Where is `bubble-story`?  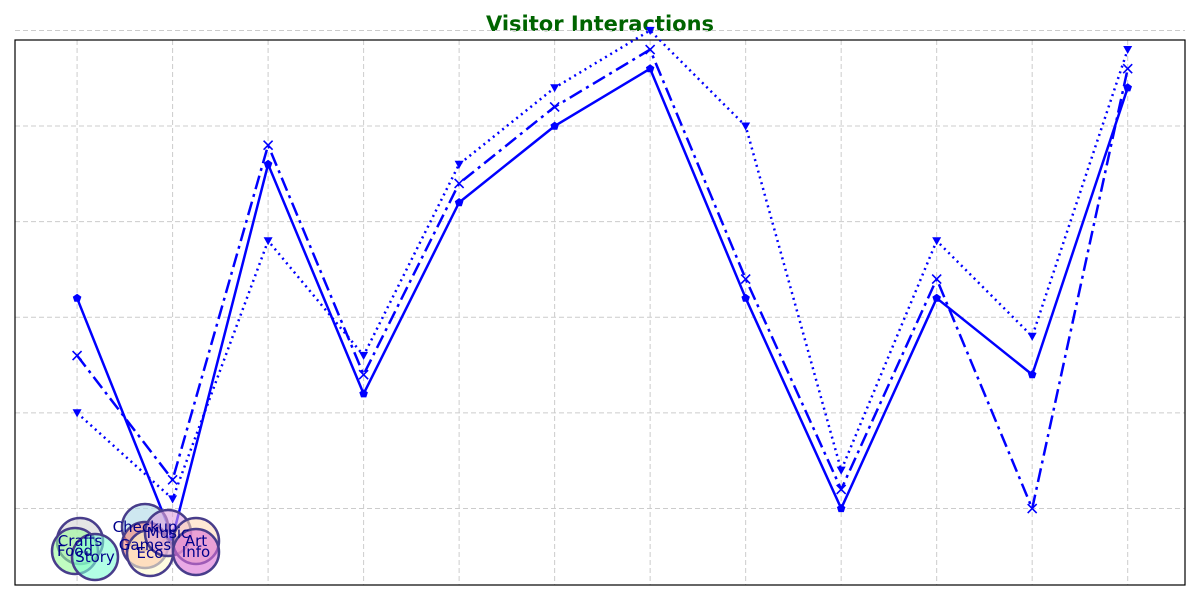 bubble-story is located at coordinates (95, 557).